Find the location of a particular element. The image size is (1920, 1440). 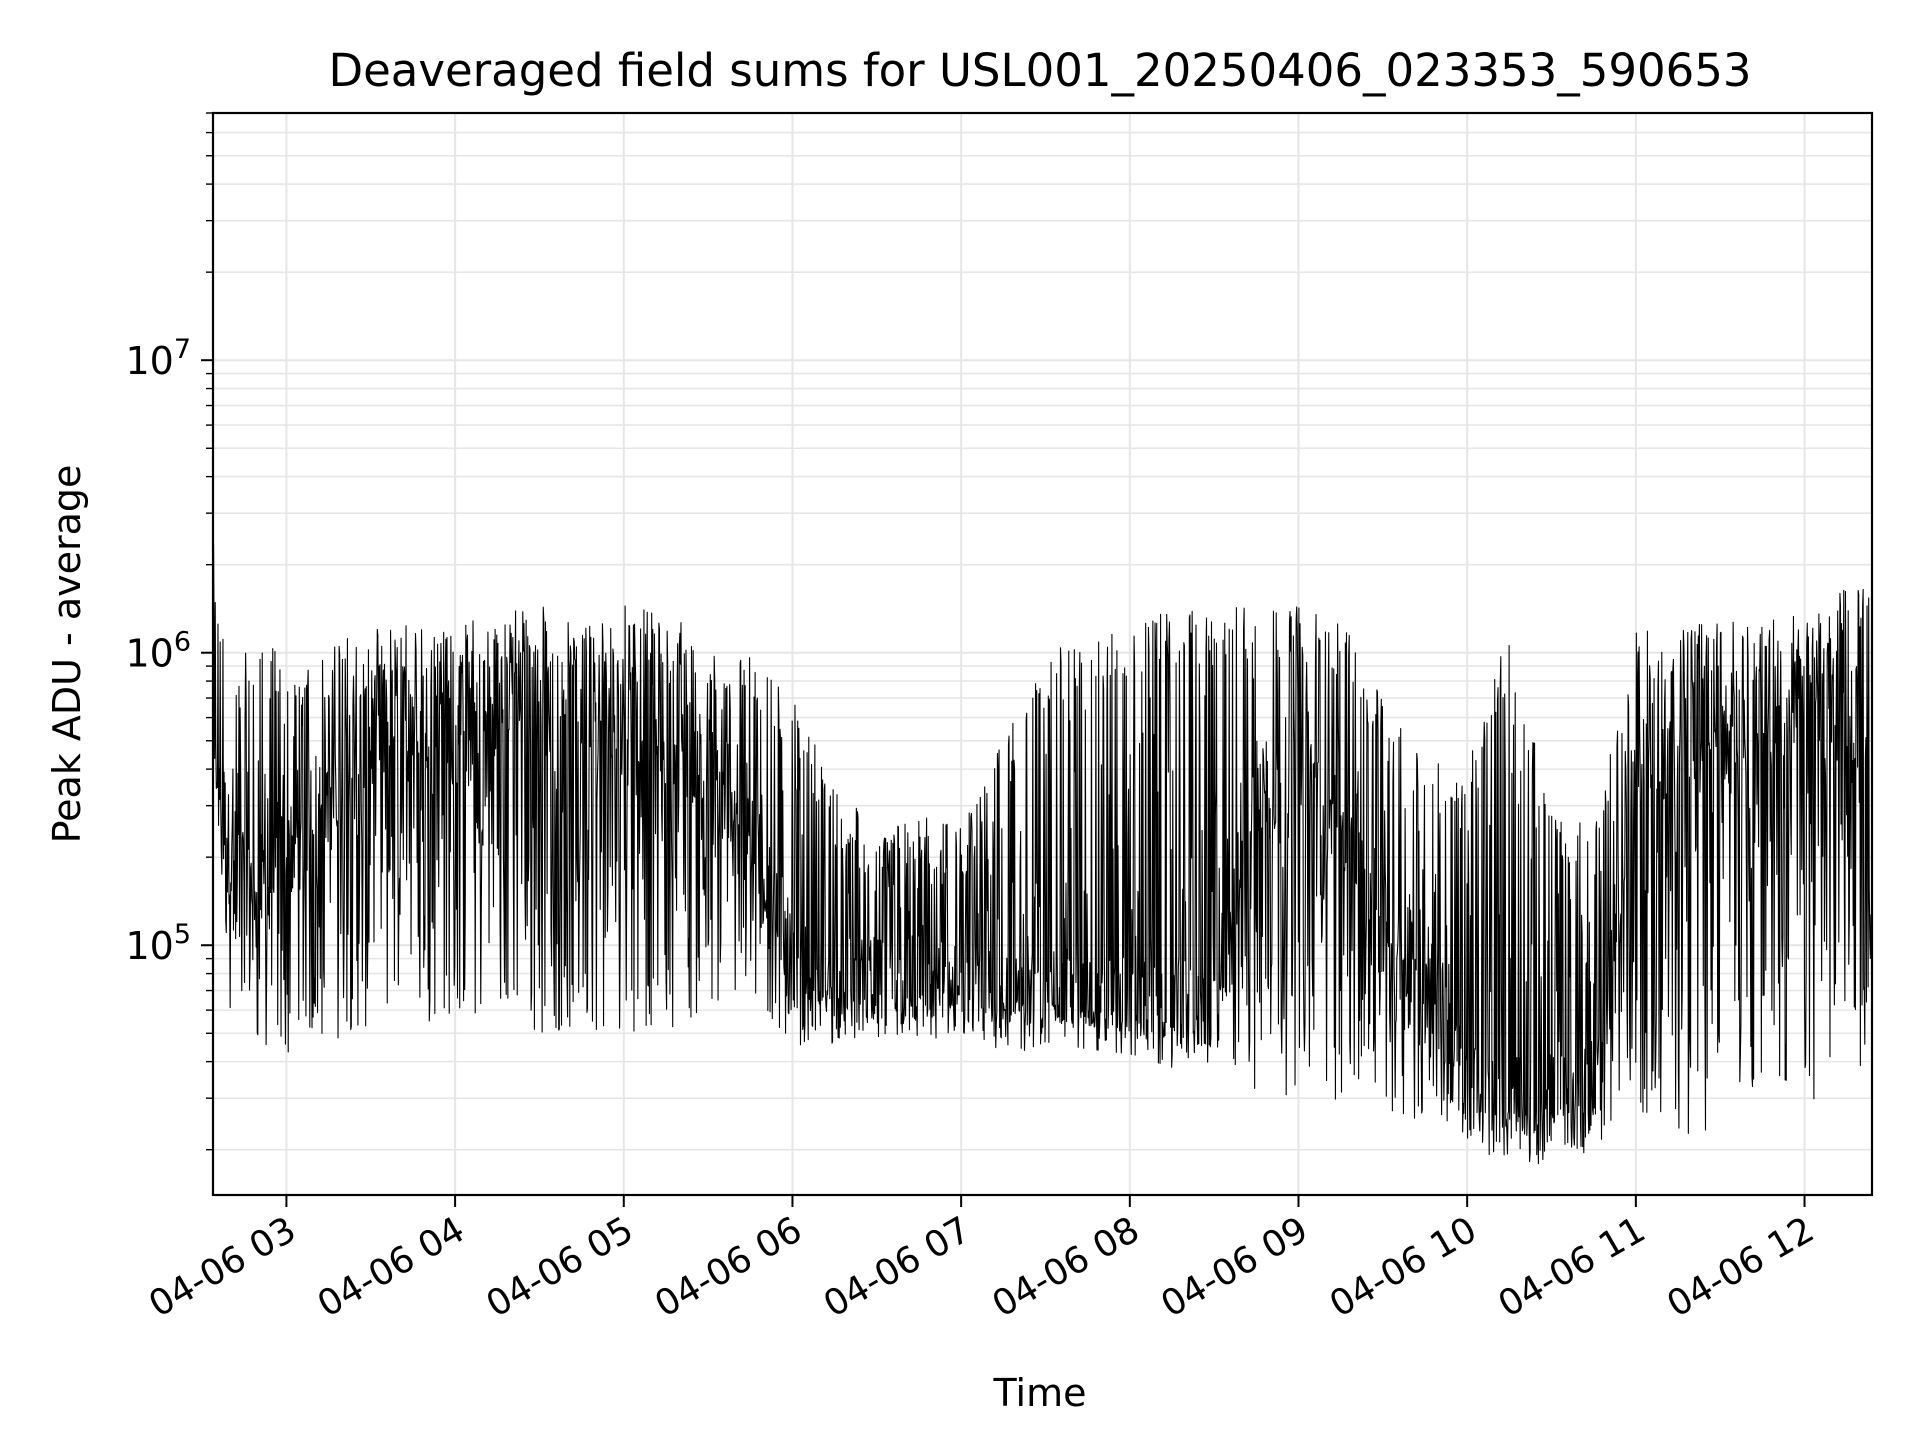

y-tick-label: 106 is located at coordinates (158, 651).